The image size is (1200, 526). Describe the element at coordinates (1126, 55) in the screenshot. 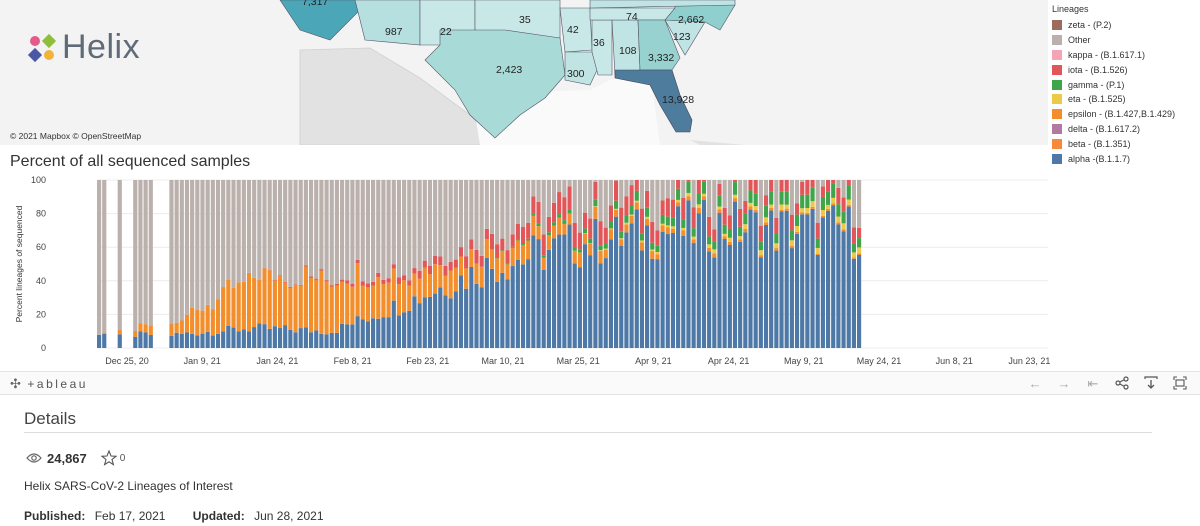

I see `legend-item: kappa - (B.1.617.1)` at that location.